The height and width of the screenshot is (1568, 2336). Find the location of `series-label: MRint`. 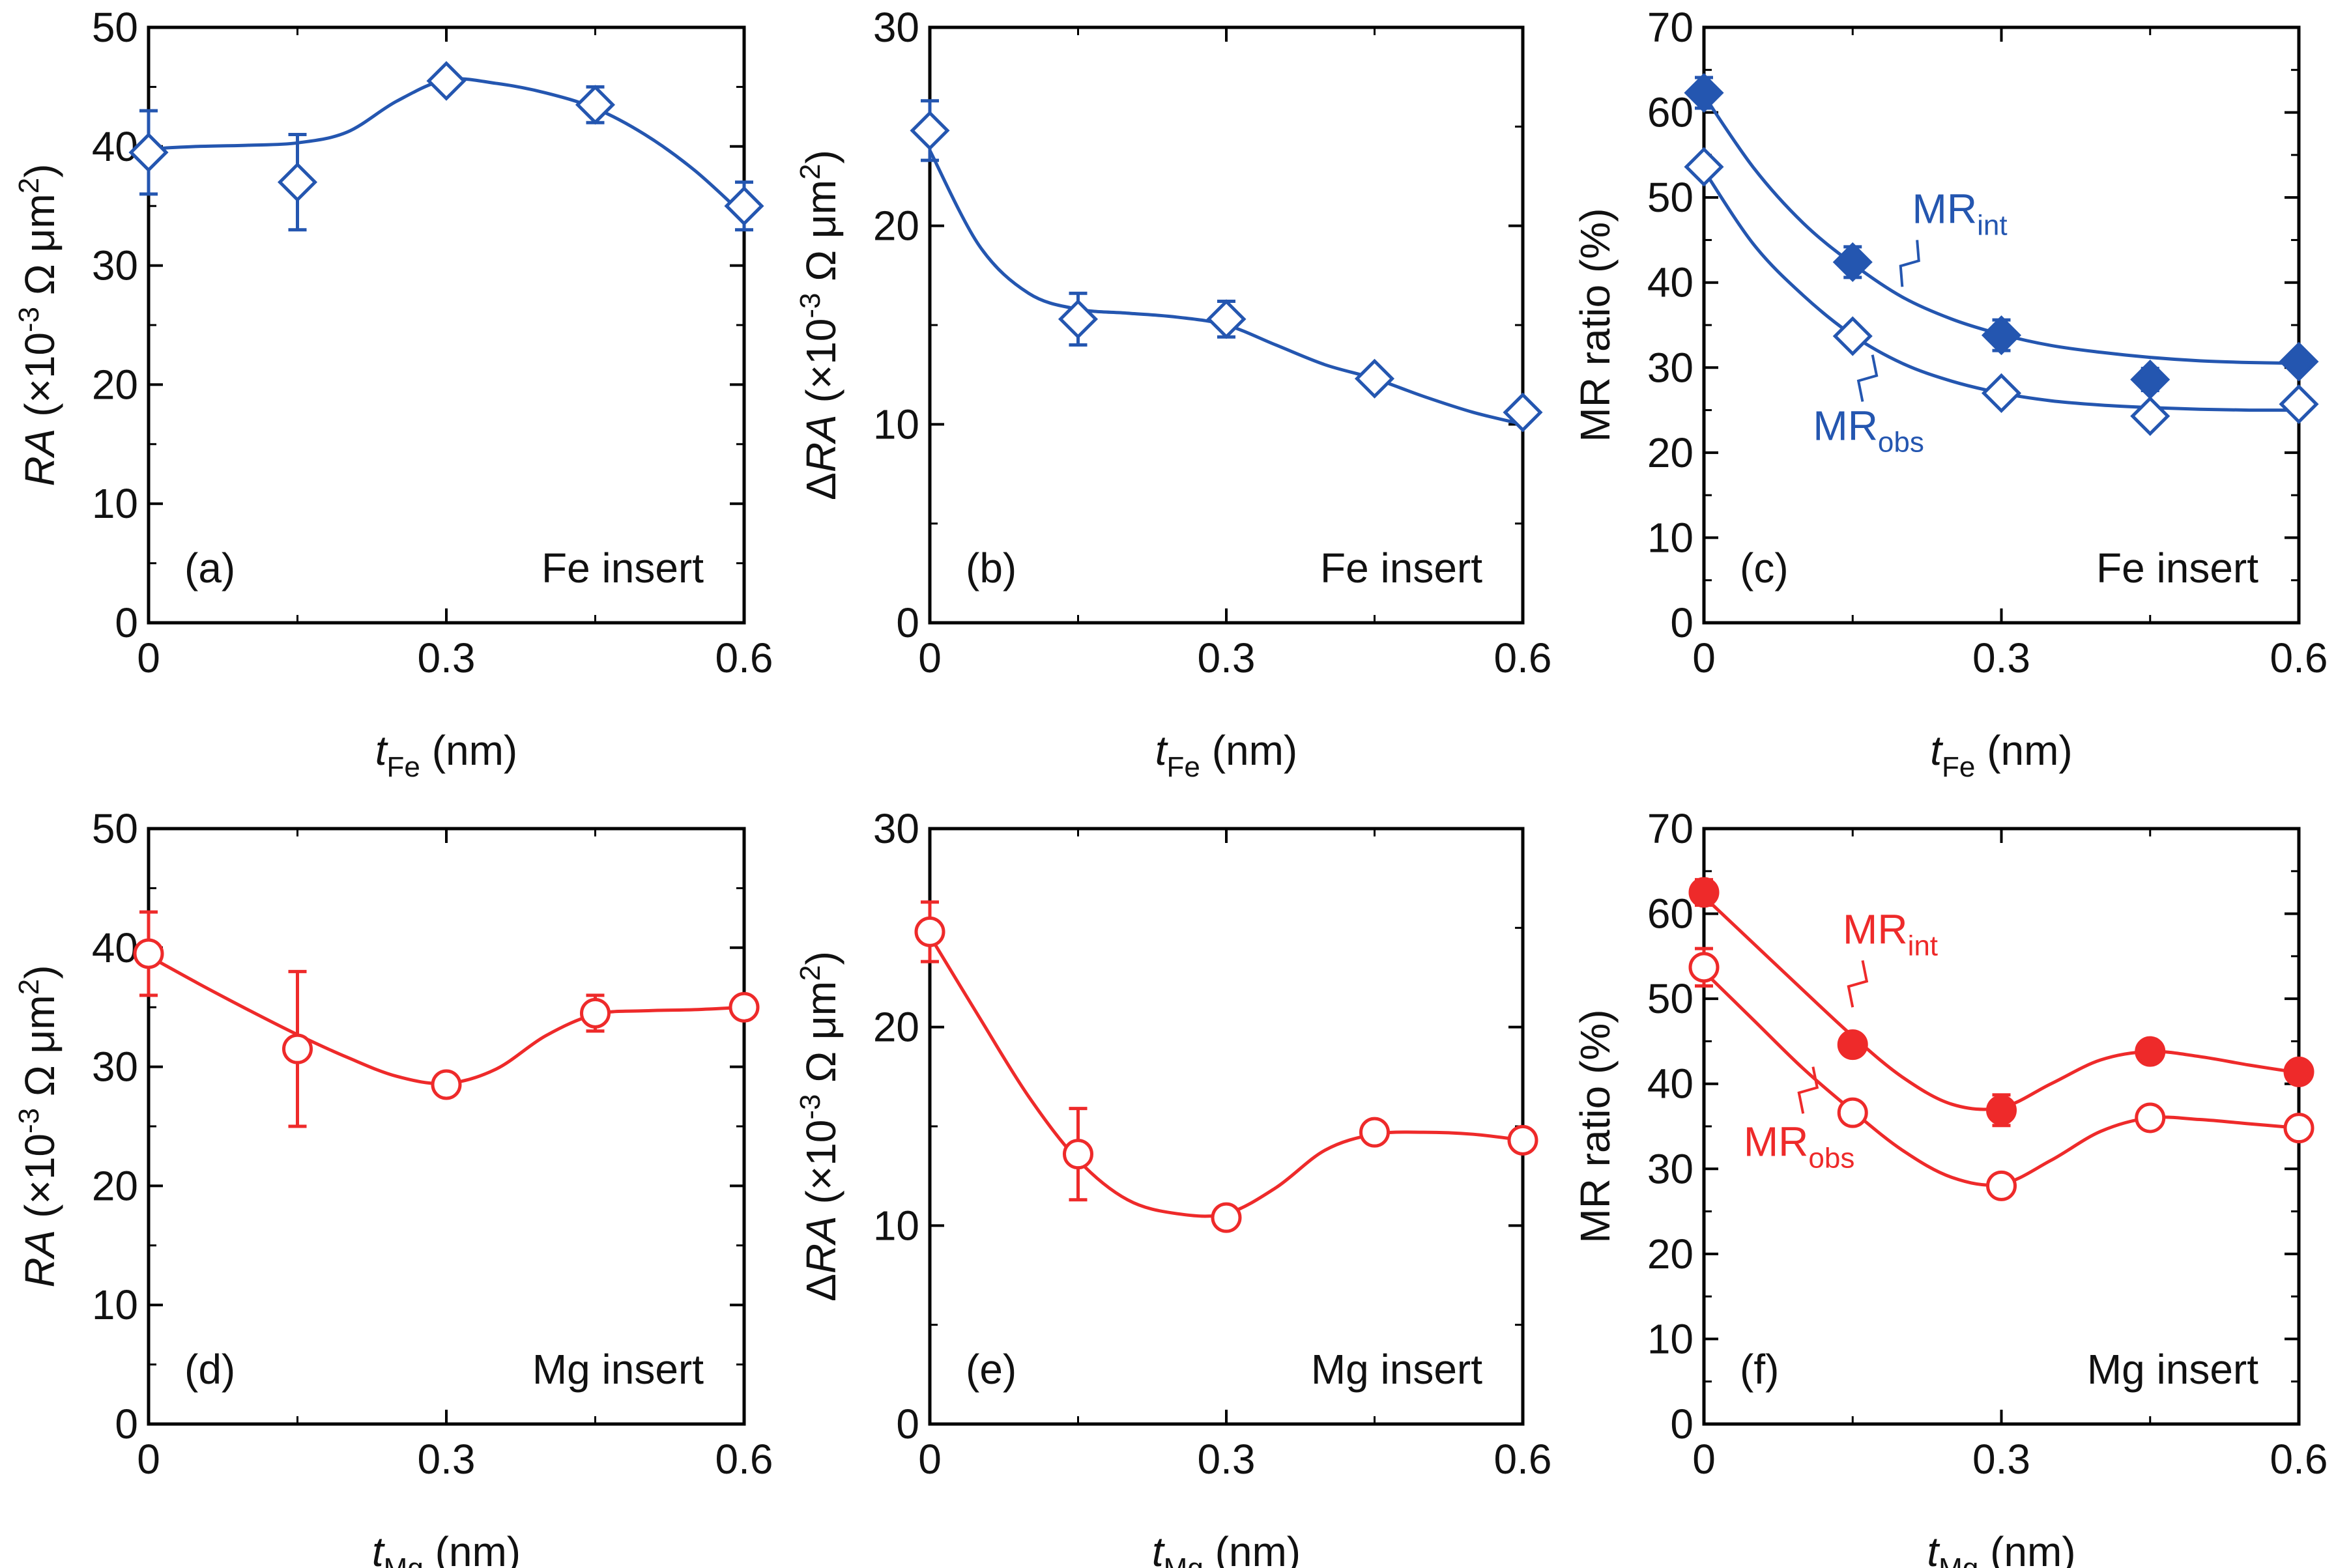

series-label: MRint is located at coordinates (1890, 933).